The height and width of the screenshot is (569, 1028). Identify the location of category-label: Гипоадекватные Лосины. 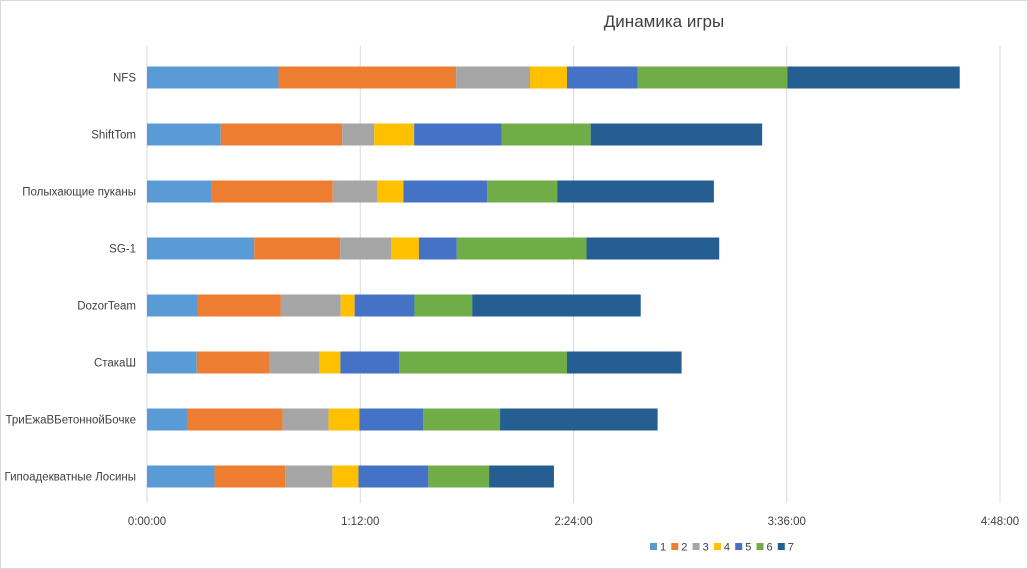
(71, 478).